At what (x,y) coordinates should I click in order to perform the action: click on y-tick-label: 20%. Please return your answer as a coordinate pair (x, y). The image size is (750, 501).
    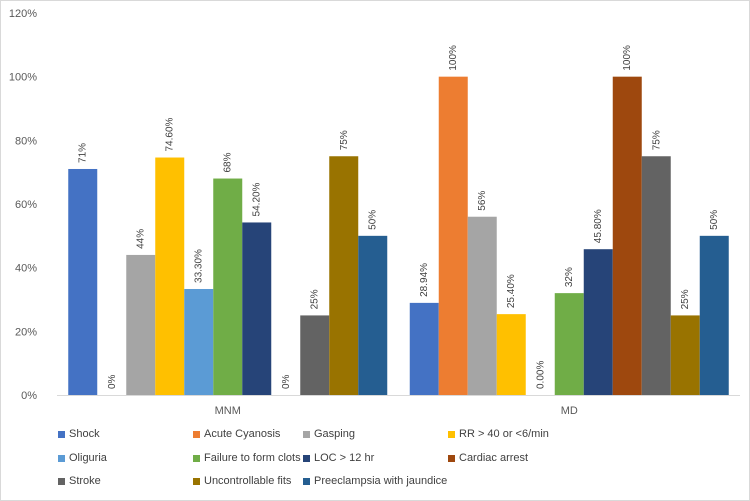
    Looking at the image, I should click on (26, 332).